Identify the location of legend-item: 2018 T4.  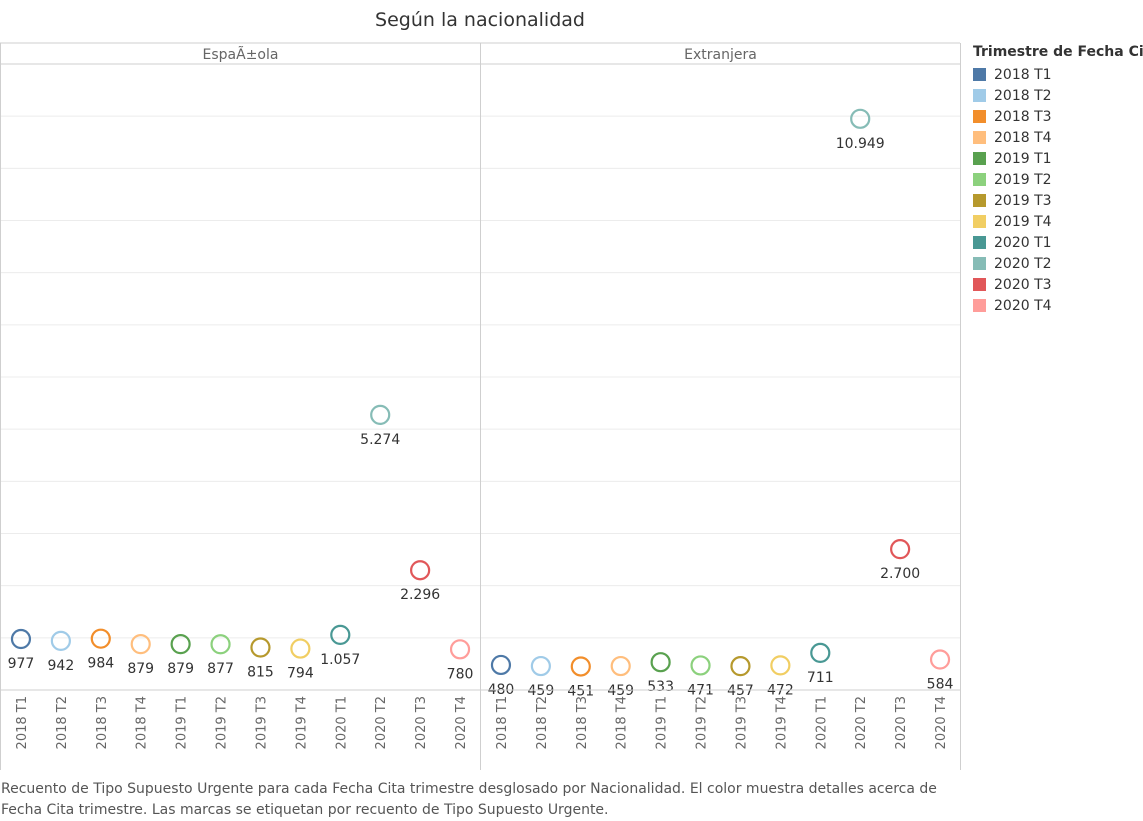
(1058, 137).